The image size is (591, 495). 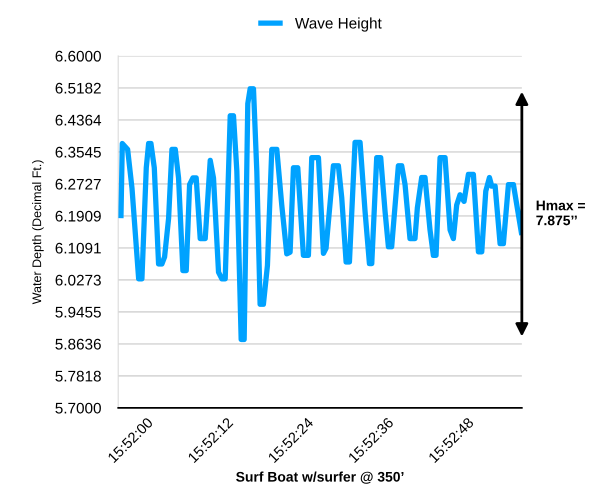 I want to click on y-tick-label: 6.4364, so click(x=79, y=120).